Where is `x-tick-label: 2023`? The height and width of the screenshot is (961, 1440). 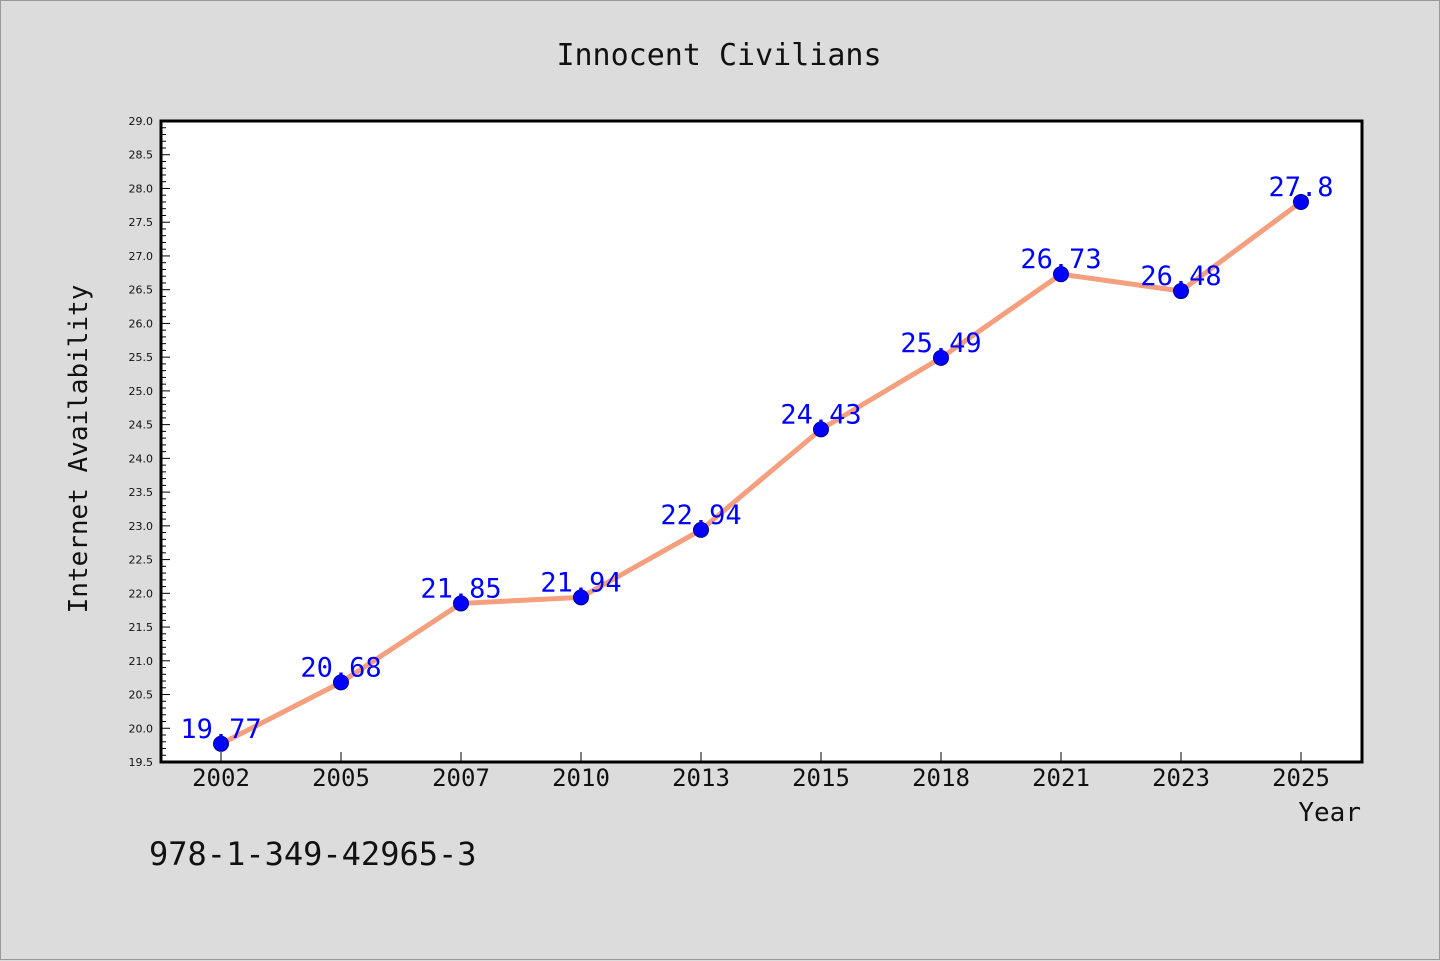
x-tick-label: 2023 is located at coordinates (1181, 778).